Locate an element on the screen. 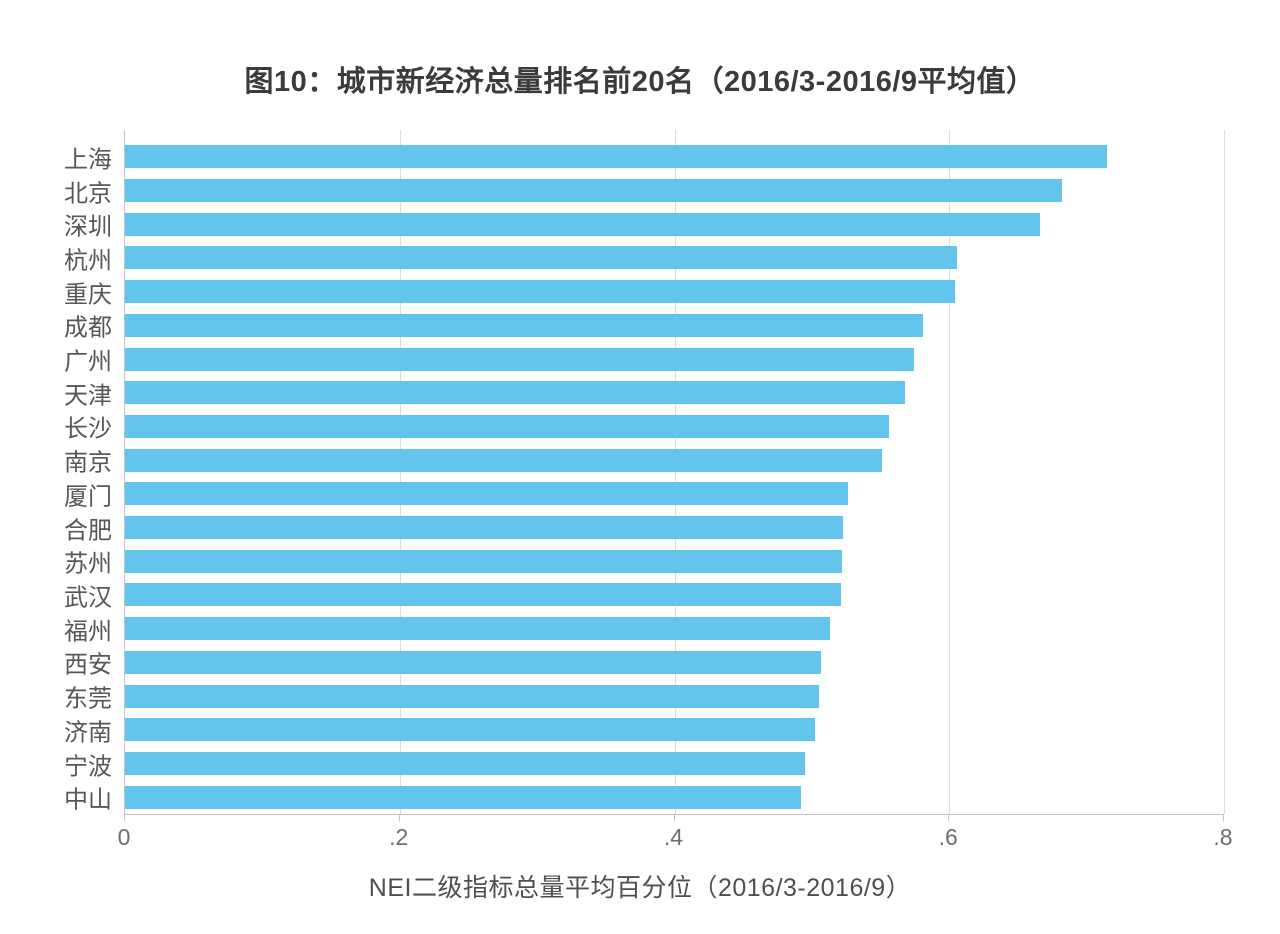  gridline-x-0.2 is located at coordinates (400, 472).